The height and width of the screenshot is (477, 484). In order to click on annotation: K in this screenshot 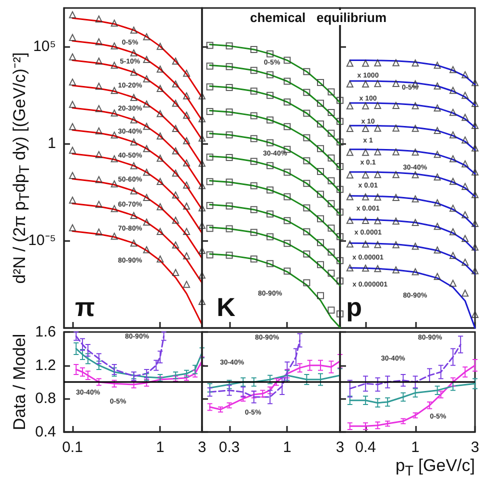, I will do `click(226, 307)`.